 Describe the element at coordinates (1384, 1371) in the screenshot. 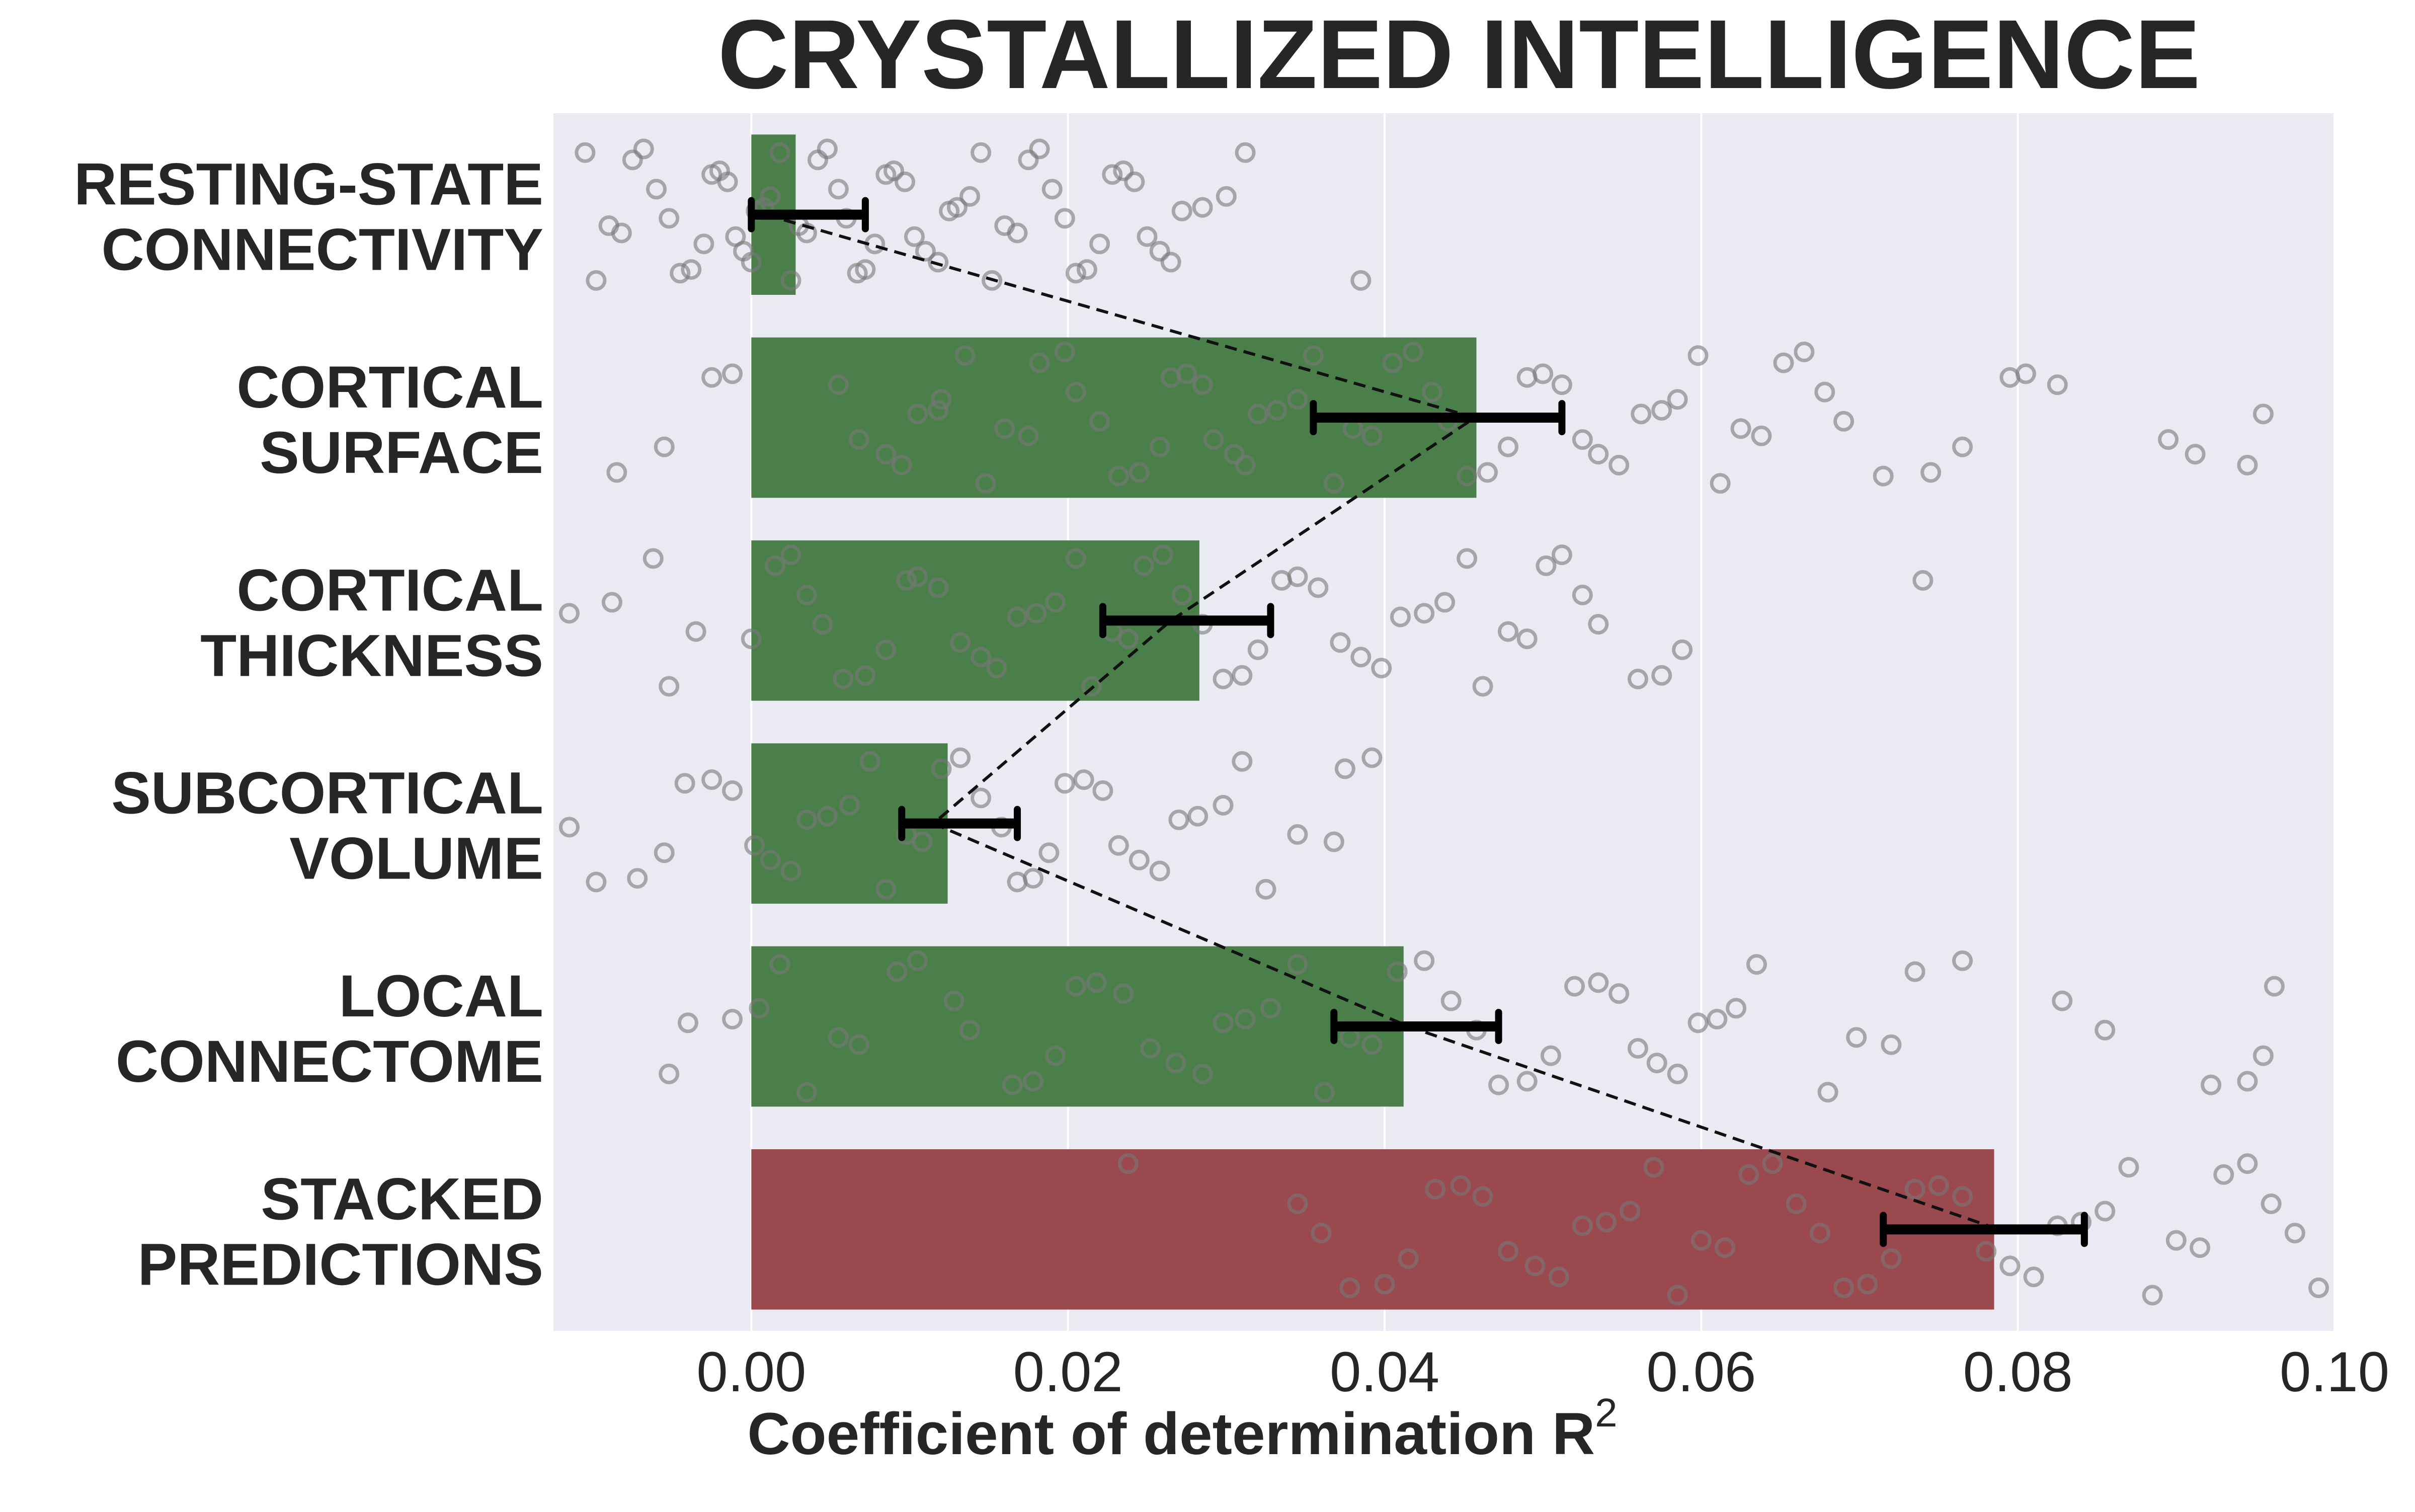

I see `x-tick-label-2: 0.04` at that location.